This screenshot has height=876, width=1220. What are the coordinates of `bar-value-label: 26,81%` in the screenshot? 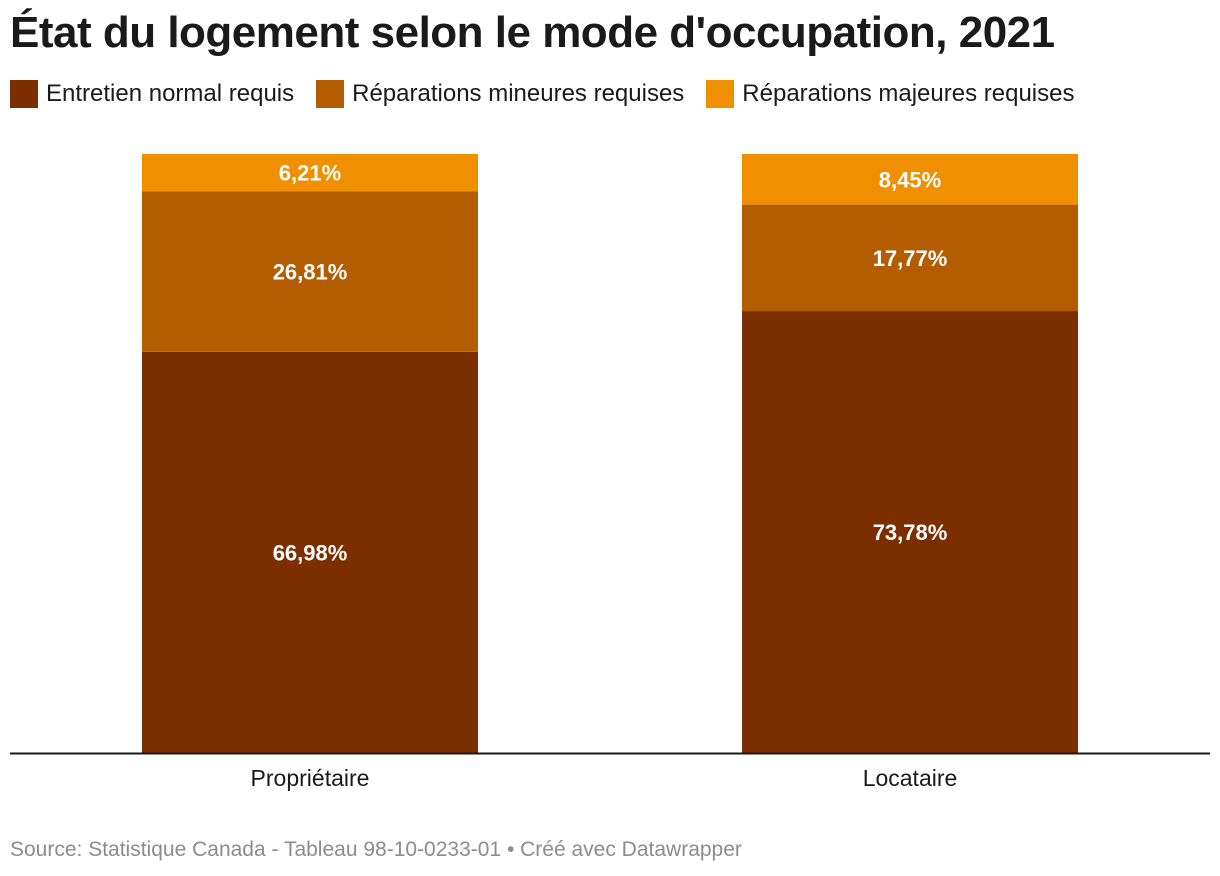 It's located at (310, 271).